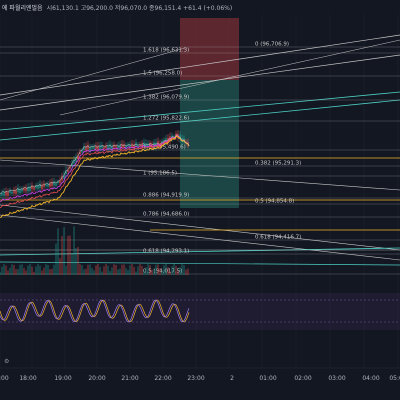 The height and width of the screenshot is (400, 400). What do you see at coordinates (209, 144) in the screenshot?
I see `position-target-zone` at bounding box center [209, 144].